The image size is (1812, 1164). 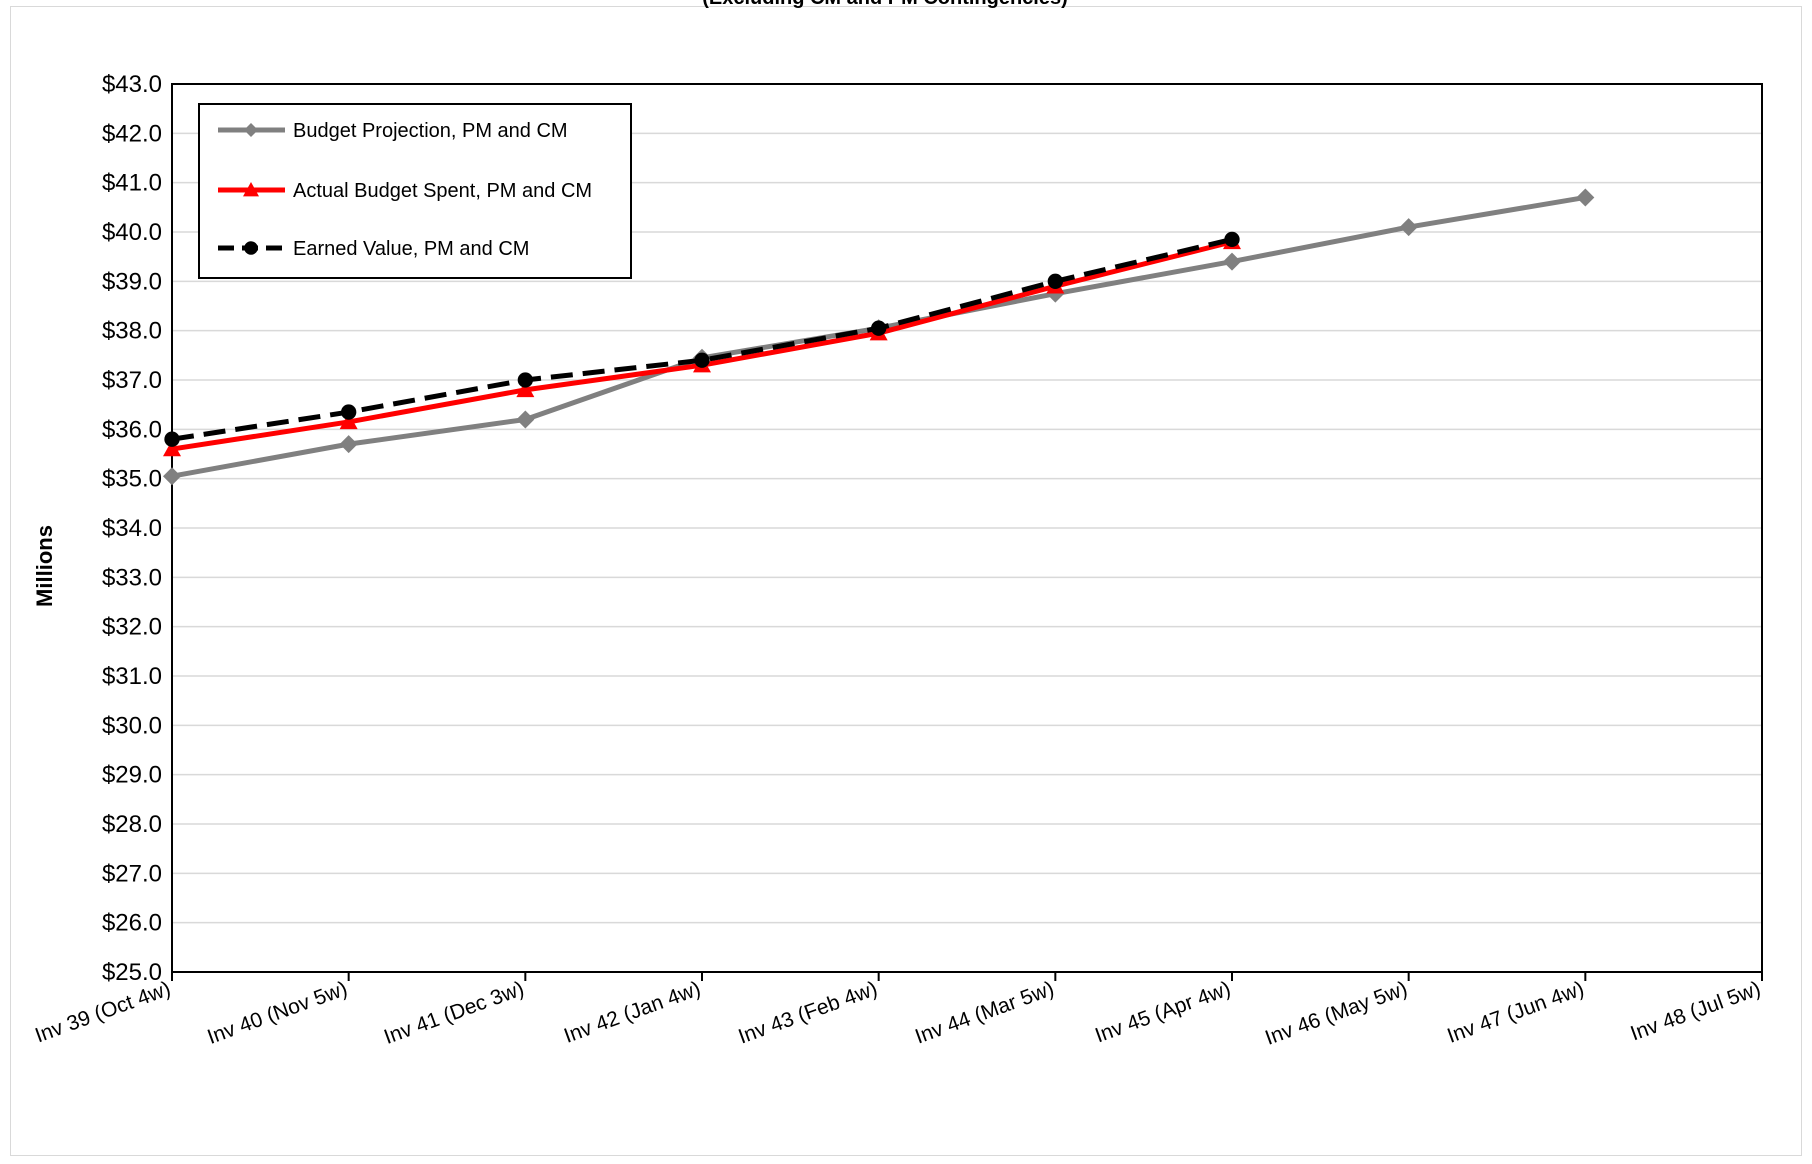 What do you see at coordinates (632, 1012) in the screenshot?
I see `x-tick-label: Inv 42 (Jan 4w)` at bounding box center [632, 1012].